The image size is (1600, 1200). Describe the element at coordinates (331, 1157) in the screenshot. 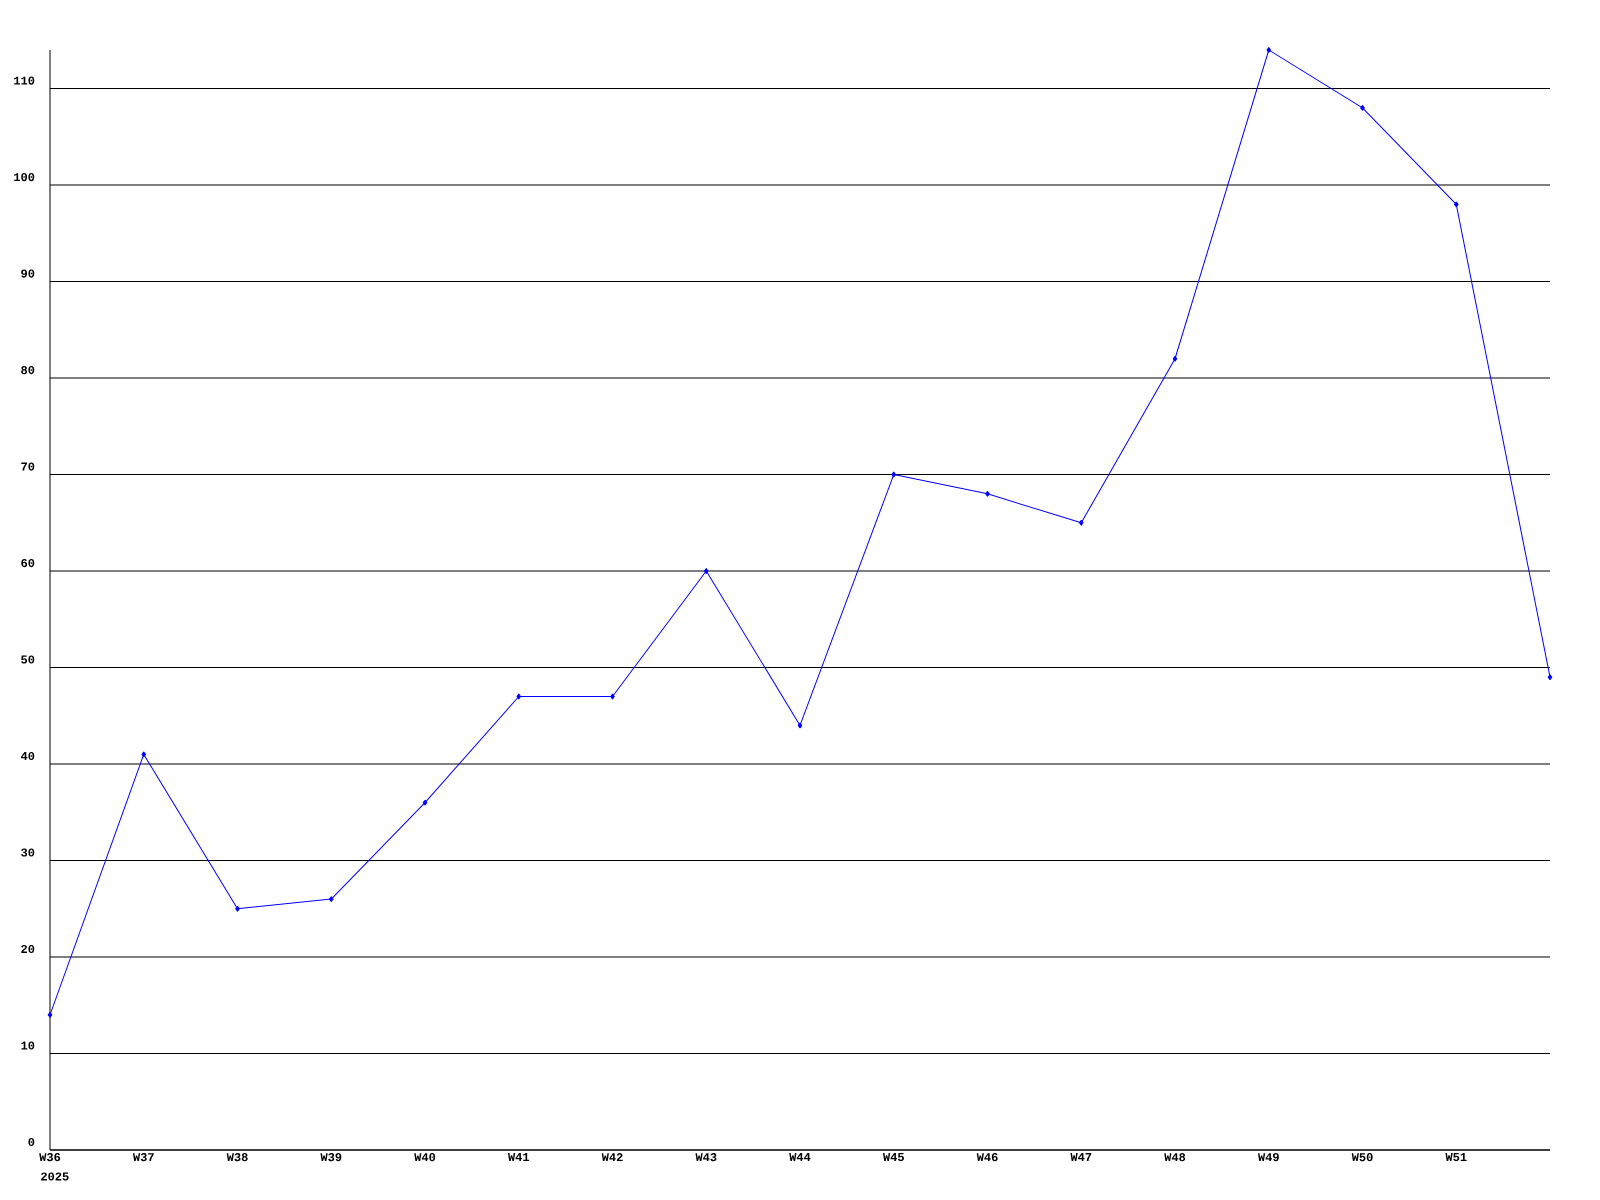

I see `x-tick-label: W39` at that location.